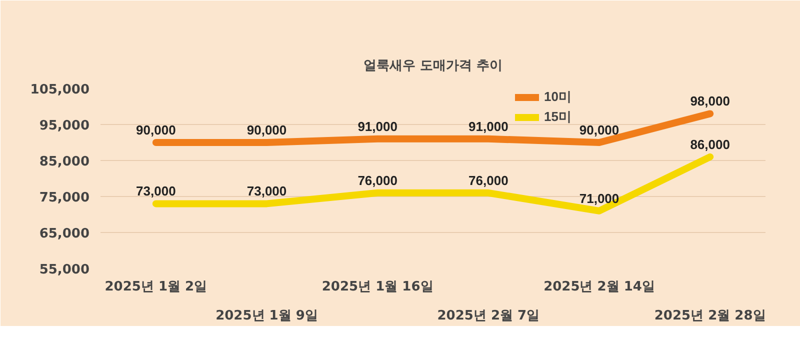 The height and width of the screenshot is (343, 800). What do you see at coordinates (267, 316) in the screenshot?
I see `x-tick-label: 2025년 1월 9일` at bounding box center [267, 316].